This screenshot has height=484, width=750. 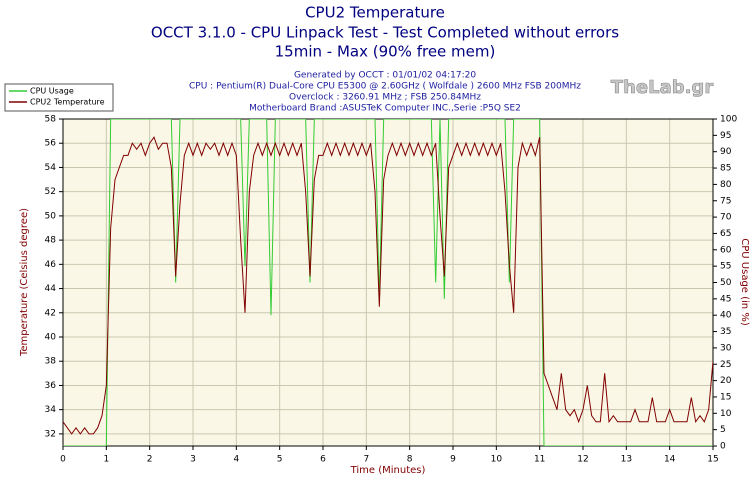 I want to click on y-tick-label: 56, so click(x=51, y=144).